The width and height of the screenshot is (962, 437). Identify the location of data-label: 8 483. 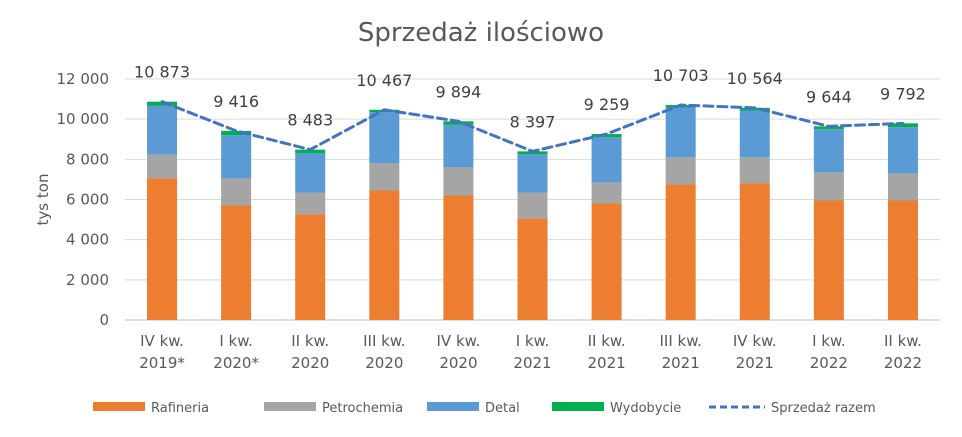
(310, 120).